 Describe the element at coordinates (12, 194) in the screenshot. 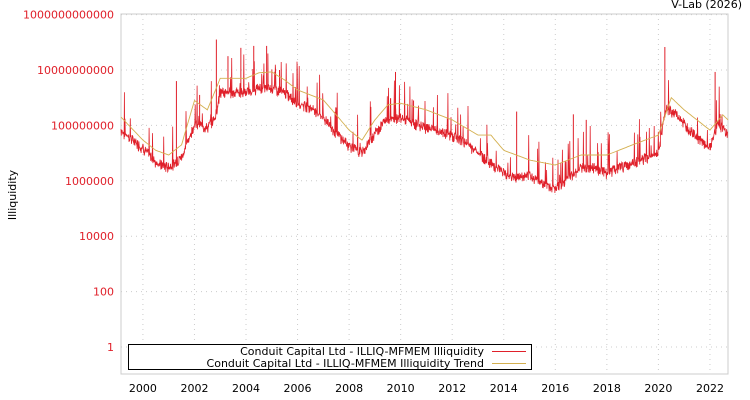

I see `y-axis-label: Illiquidity` at that location.